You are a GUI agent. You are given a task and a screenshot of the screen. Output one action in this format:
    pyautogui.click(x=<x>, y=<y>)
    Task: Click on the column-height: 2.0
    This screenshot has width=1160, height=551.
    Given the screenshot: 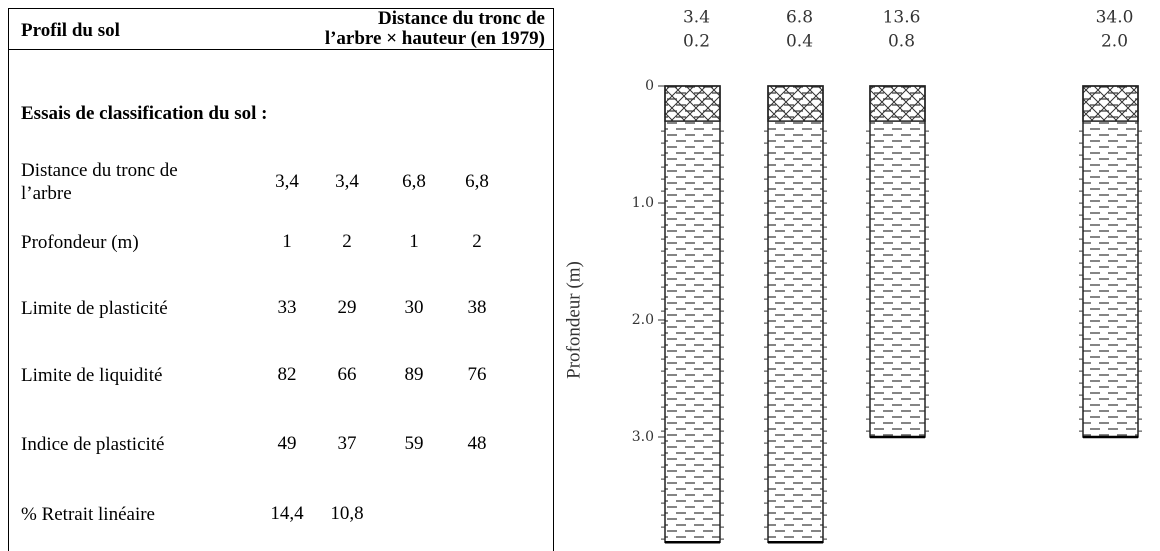 What is the action you would take?
    pyautogui.click(x=1114, y=42)
    